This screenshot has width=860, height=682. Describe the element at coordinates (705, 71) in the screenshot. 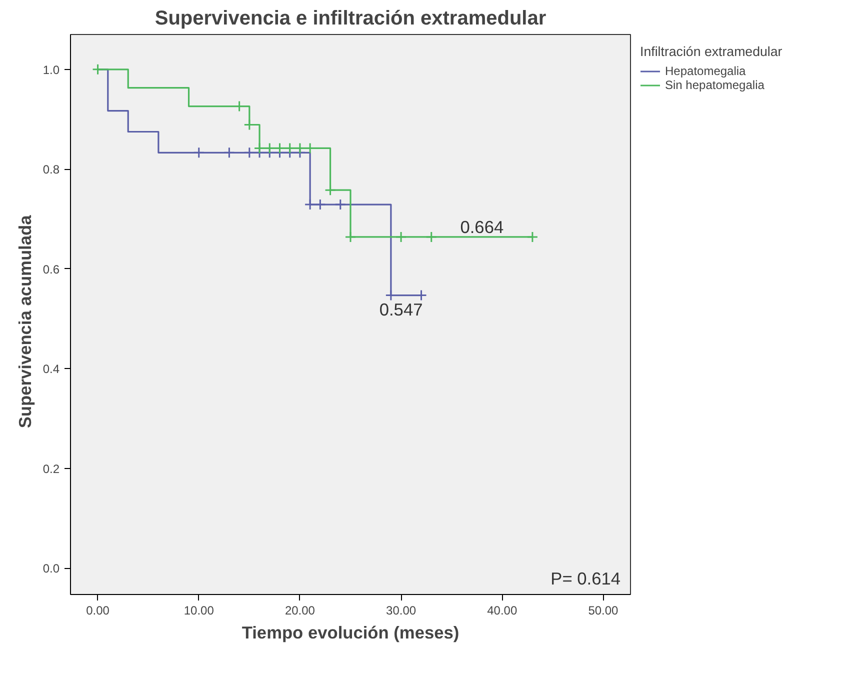

I see `legend-label: Hepatomegalia` at that location.